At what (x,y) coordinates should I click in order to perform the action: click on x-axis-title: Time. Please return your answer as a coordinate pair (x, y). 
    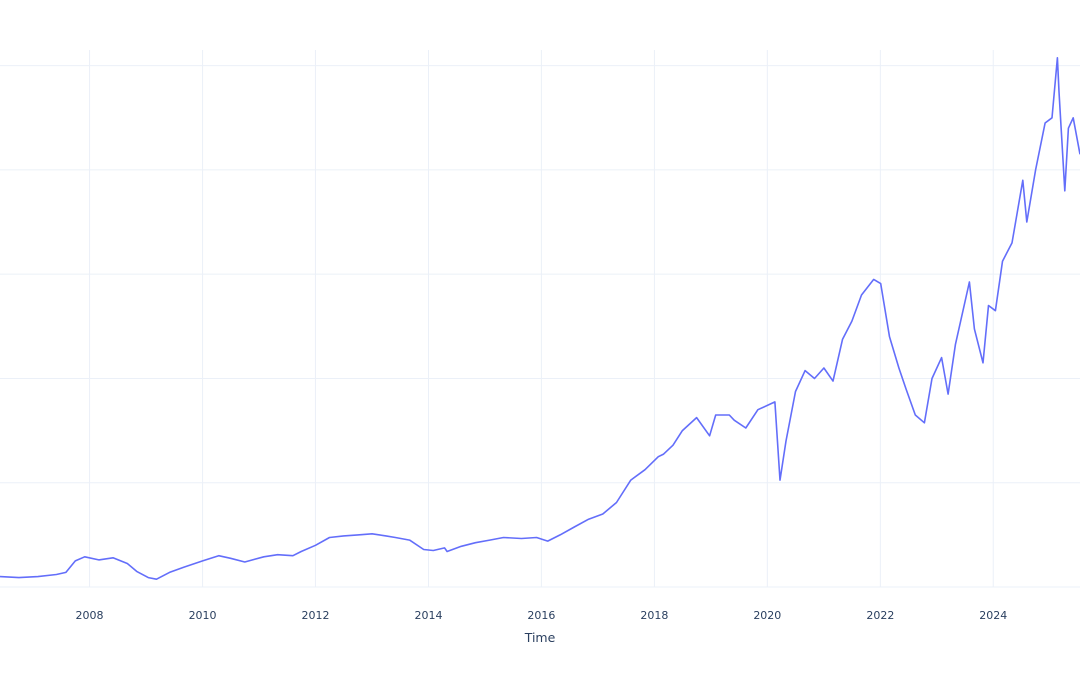
    Looking at the image, I should click on (540, 637).